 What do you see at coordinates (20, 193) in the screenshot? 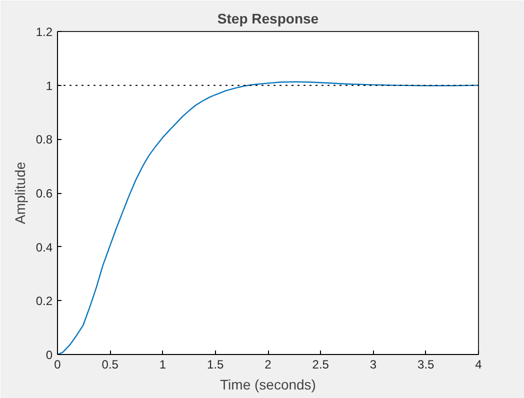
I see `y-axis-title: Amplitude` at bounding box center [20, 193].